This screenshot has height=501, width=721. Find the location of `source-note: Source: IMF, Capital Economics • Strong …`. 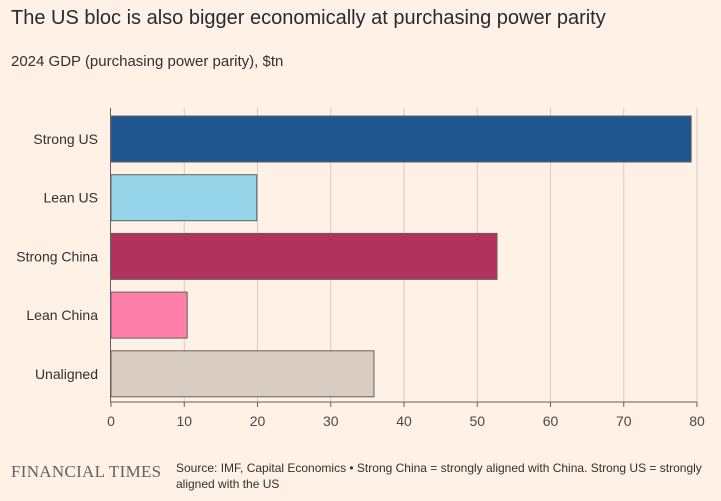

source-note: Source: IMF, Capital Economics • Strong … is located at coordinates (439, 476).